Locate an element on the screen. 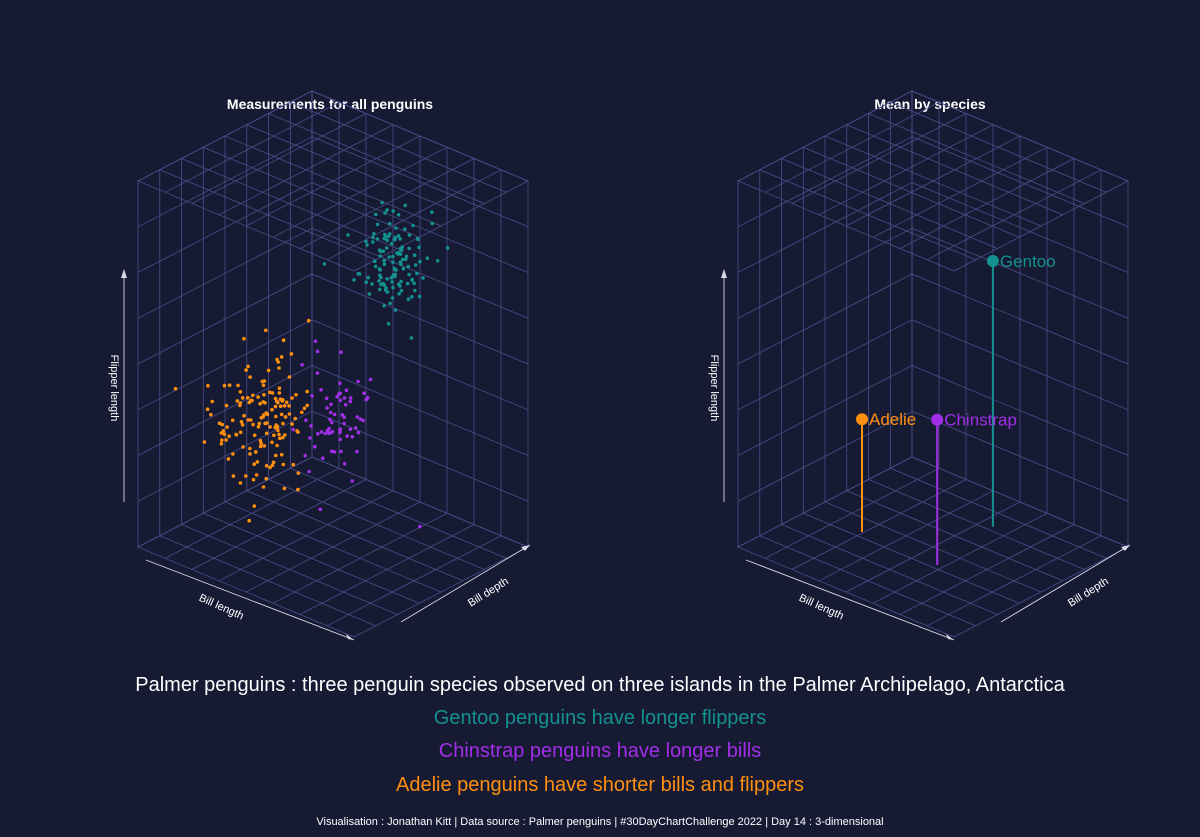 The height and width of the screenshot is (837, 1200). bill-length-arrow is located at coordinates (350, 637).